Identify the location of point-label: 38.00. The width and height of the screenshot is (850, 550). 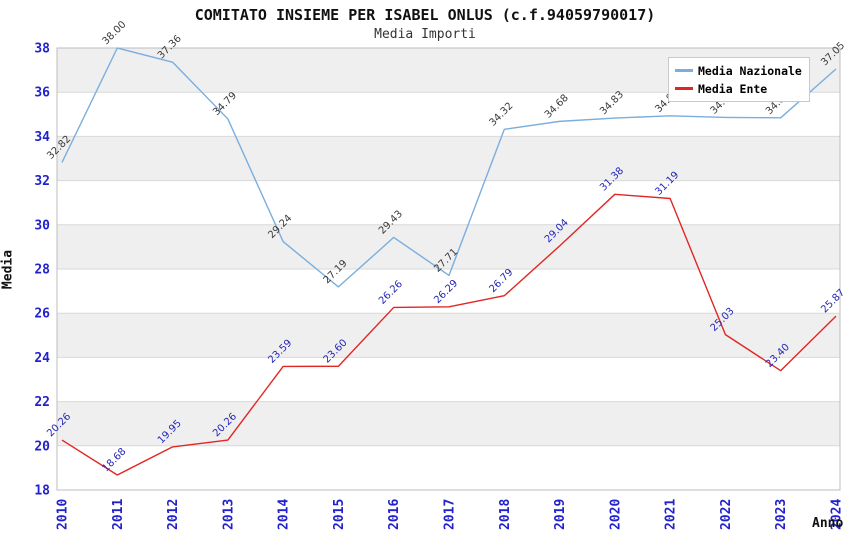
(115, 33).